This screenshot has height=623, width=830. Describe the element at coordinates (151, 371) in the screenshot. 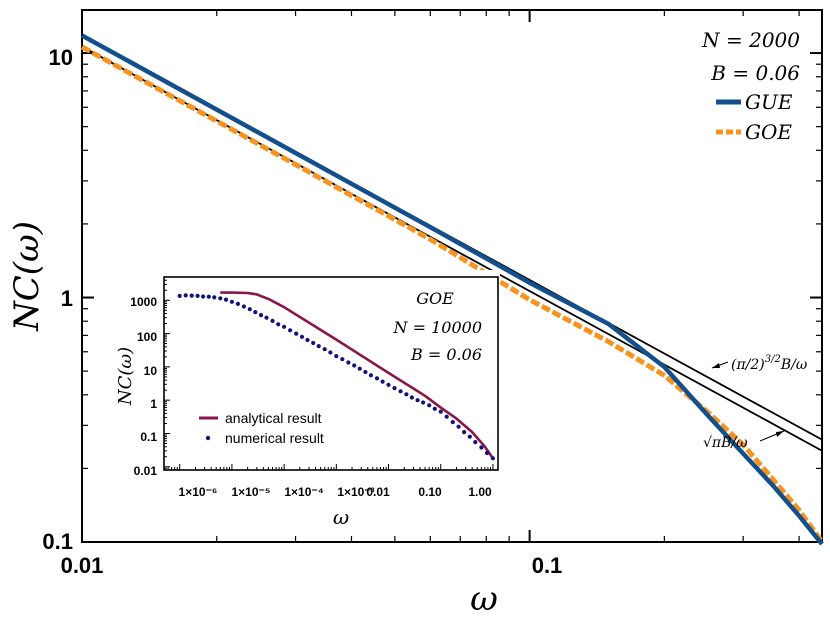

I see `inset-y-tick-label-10: 10` at that location.